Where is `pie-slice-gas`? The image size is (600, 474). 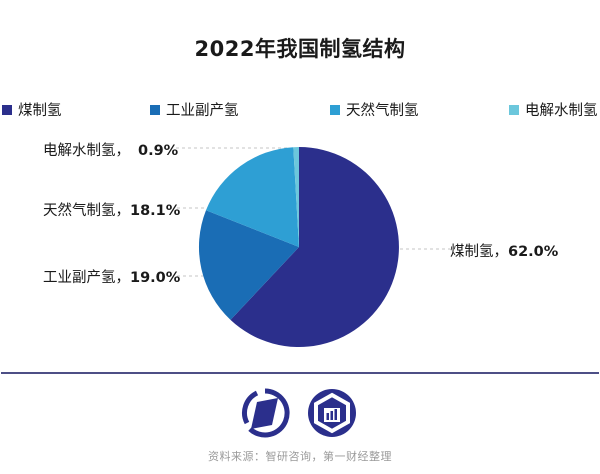
pie-slice-gas is located at coordinates (252, 197).